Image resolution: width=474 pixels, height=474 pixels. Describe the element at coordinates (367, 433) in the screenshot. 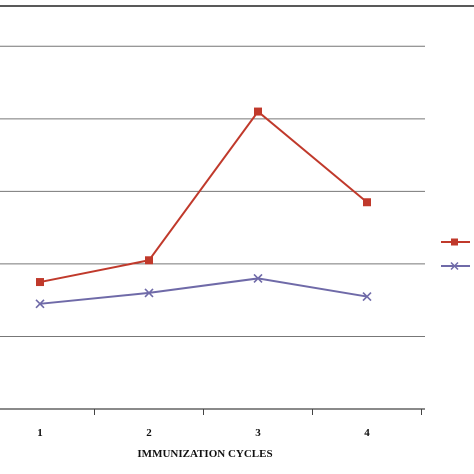

I see `x-tick-label: 4` at that location.